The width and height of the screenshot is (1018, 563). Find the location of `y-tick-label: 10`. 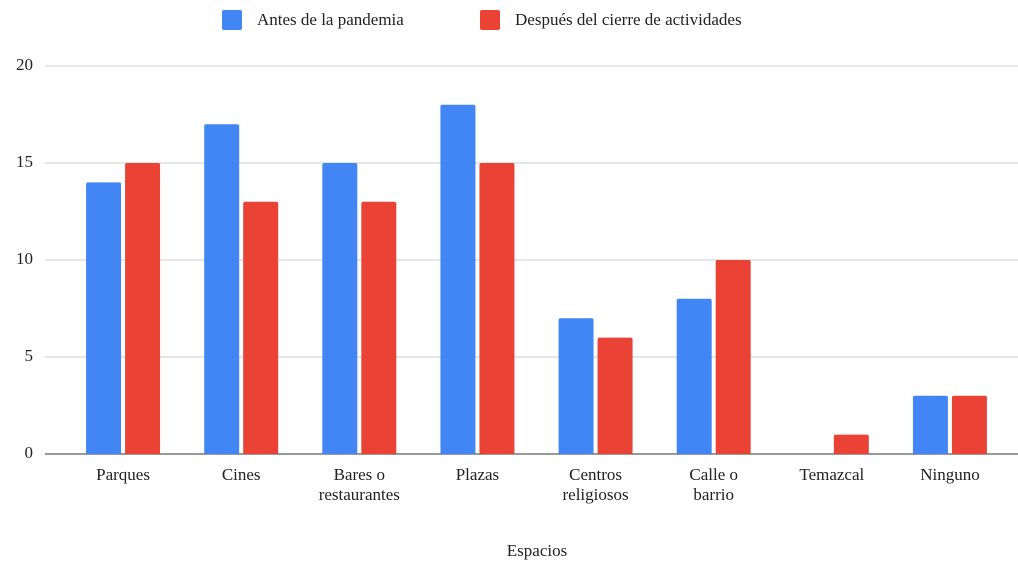

y-tick-label: 10 is located at coordinates (24, 258).